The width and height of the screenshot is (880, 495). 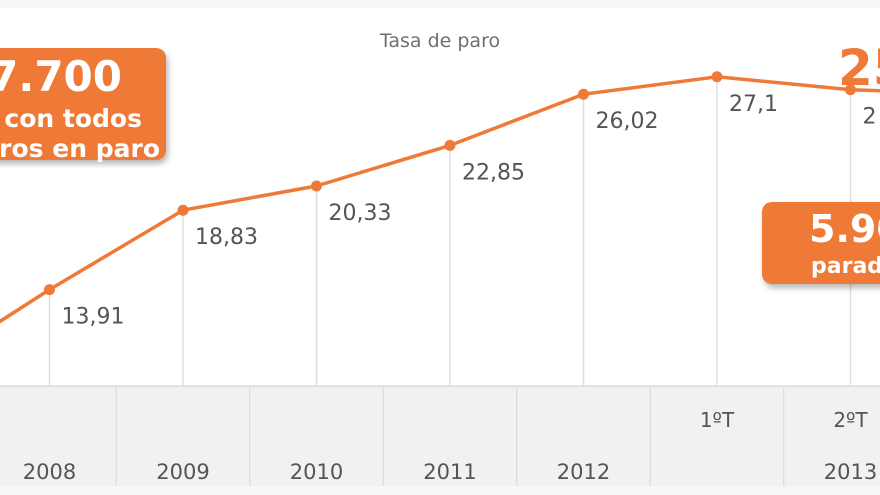 I want to click on unemployed-number: 5.90, so click(x=844, y=229).